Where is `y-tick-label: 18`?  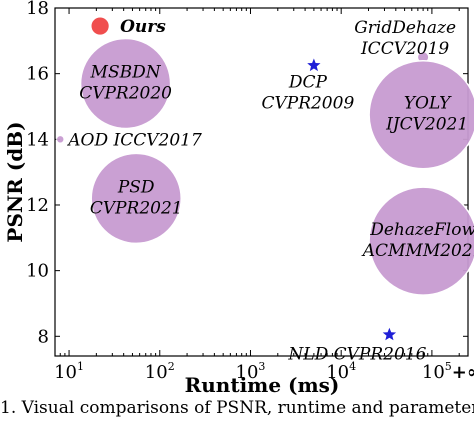 y-tick-label: 18 is located at coordinates (37, 9).